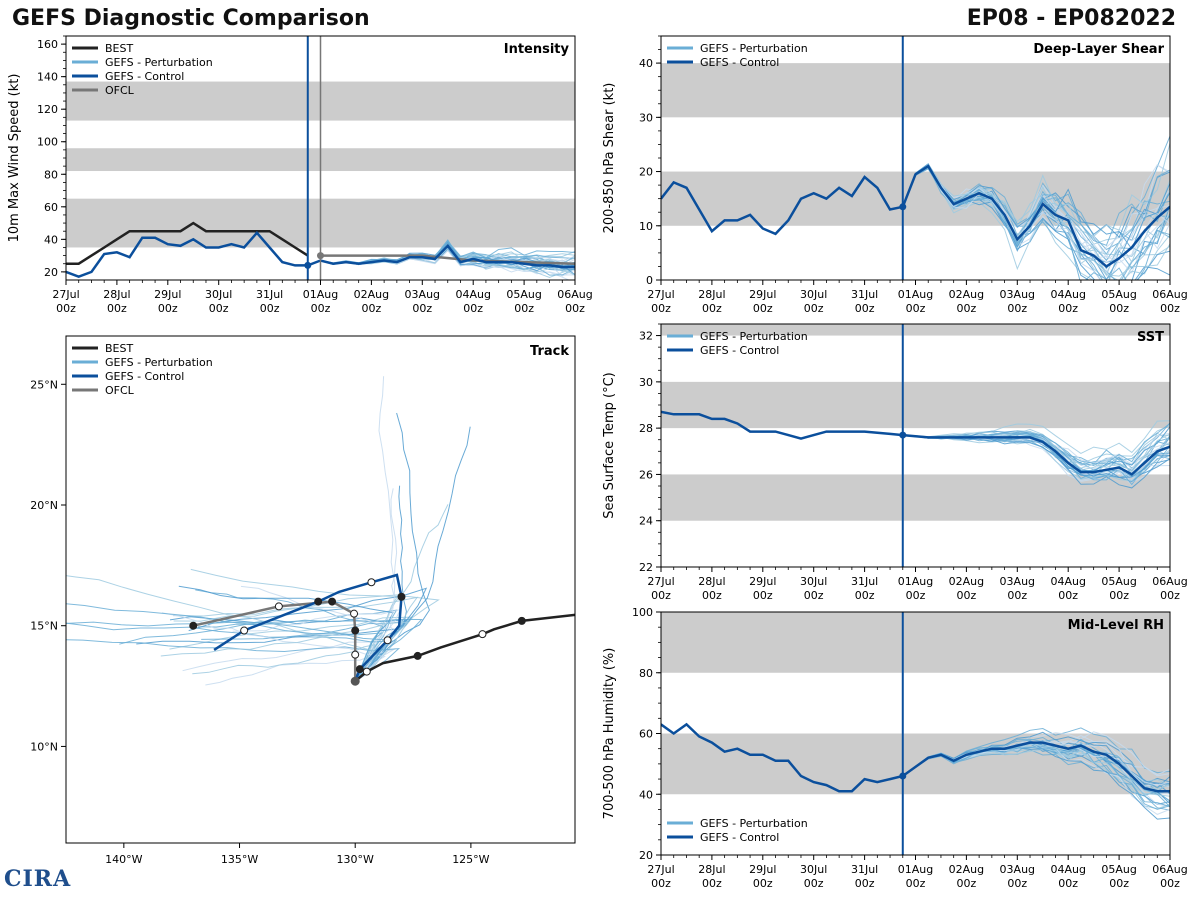  Describe the element at coordinates (609, 445) in the screenshot. I see `ylabel-sst: Sea Surface Temp (°C)` at that location.